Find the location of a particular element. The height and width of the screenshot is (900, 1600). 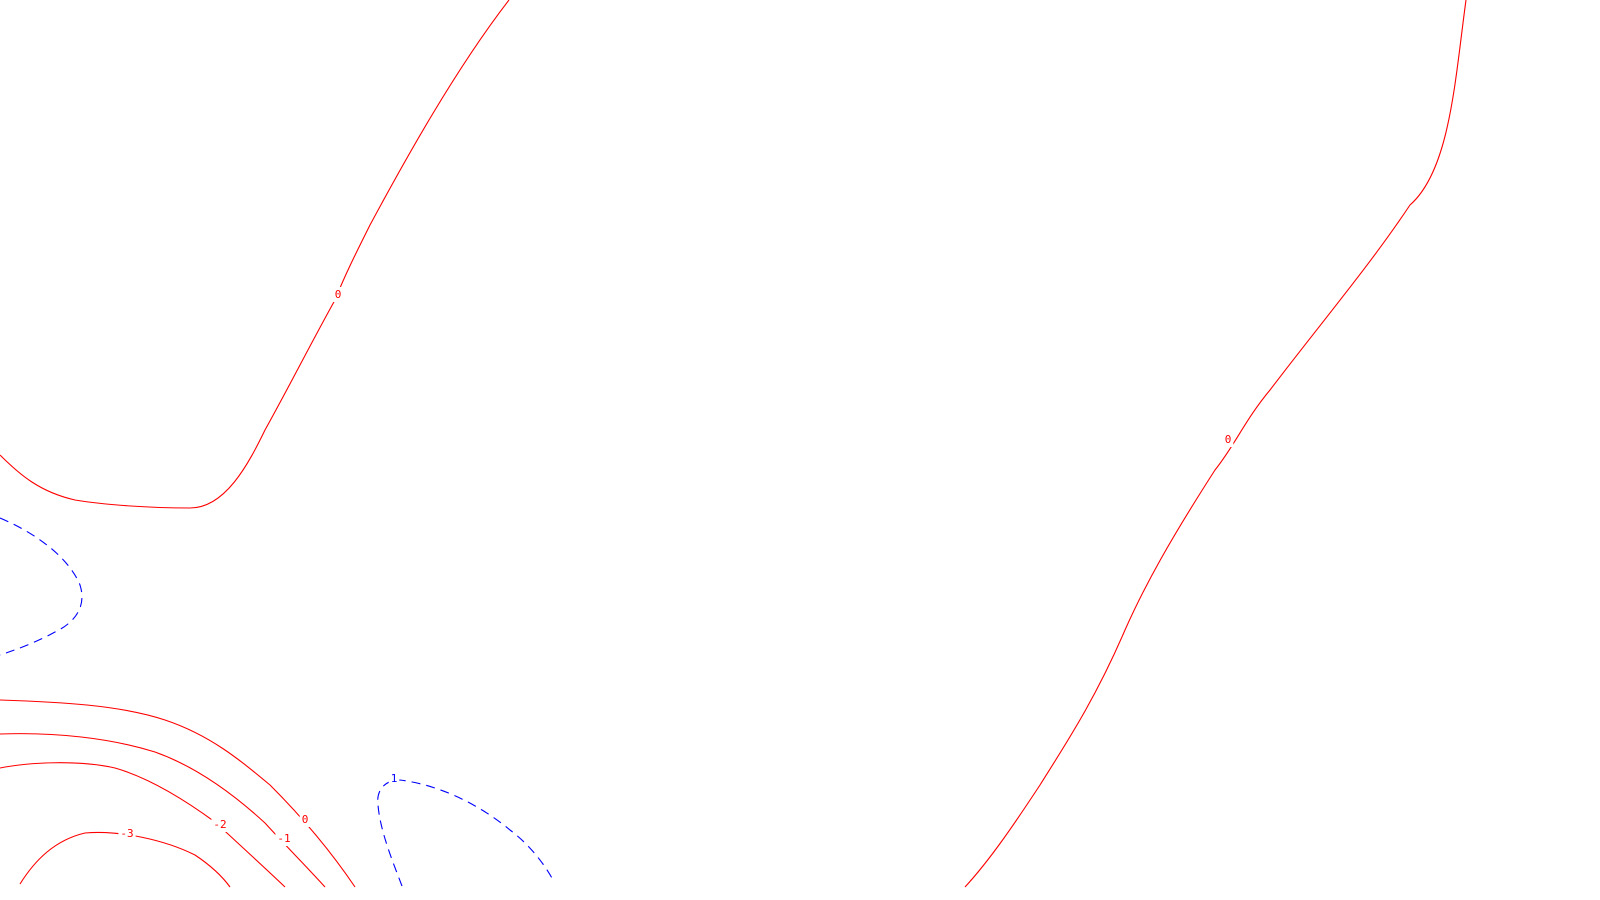

contour-label-minus-one: -1 is located at coordinates (283, 838).